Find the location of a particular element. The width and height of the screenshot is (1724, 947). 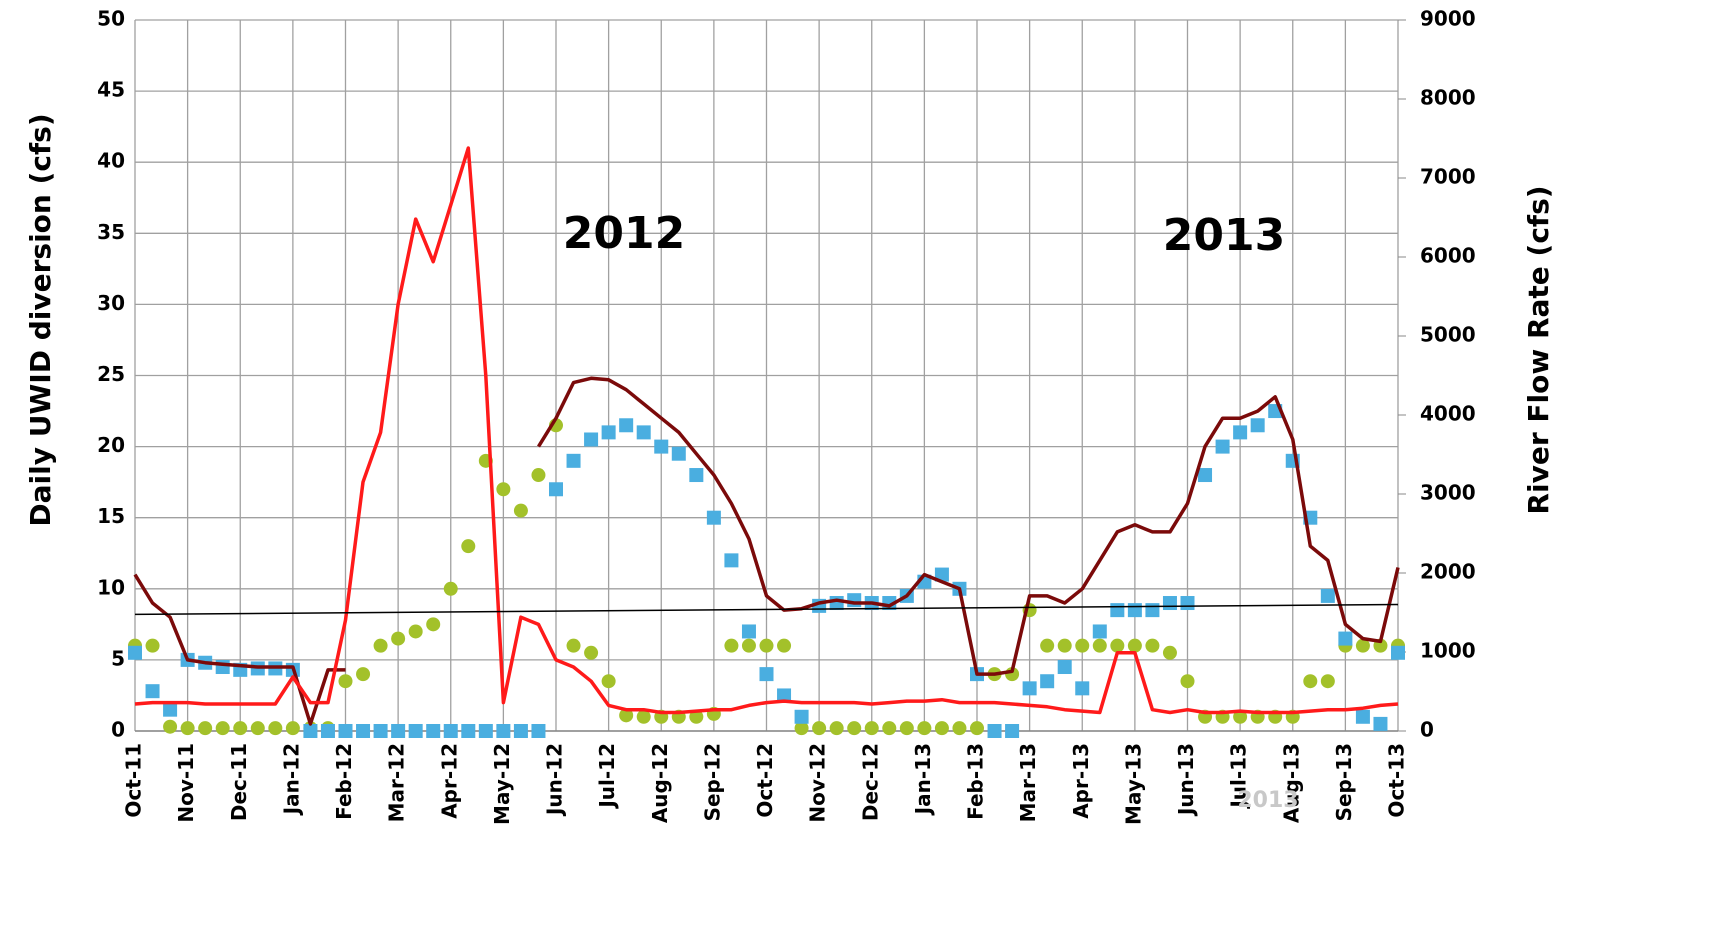

x-tick-label: Oct-11 is located at coordinates (134, 780).